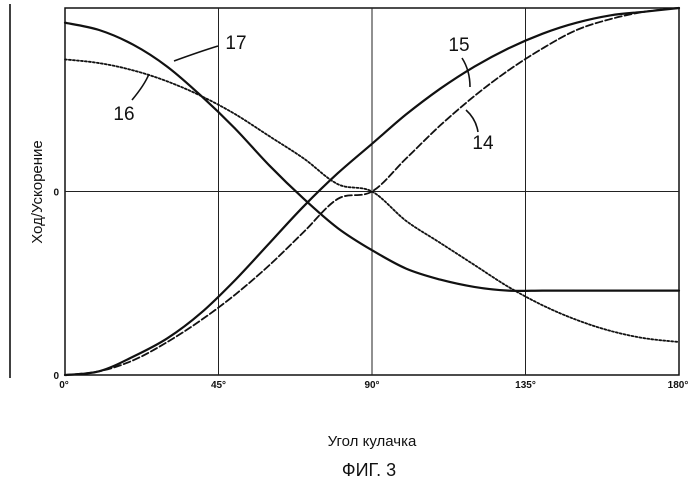  What do you see at coordinates (303, 93) in the screenshot?
I see `callout-layer: 14 15 16 17` at bounding box center [303, 93].